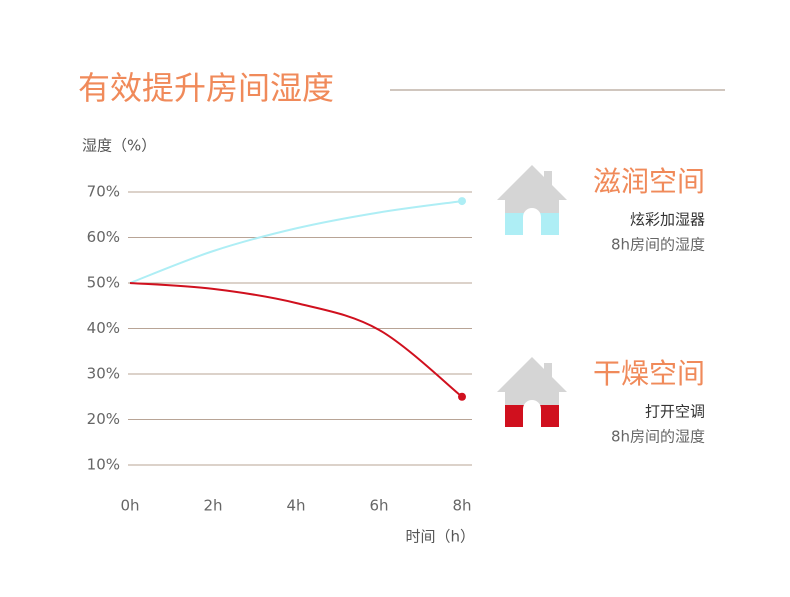 The height and width of the screenshot is (597, 790). I want to click on series-device: 打开空调, so click(675, 412).